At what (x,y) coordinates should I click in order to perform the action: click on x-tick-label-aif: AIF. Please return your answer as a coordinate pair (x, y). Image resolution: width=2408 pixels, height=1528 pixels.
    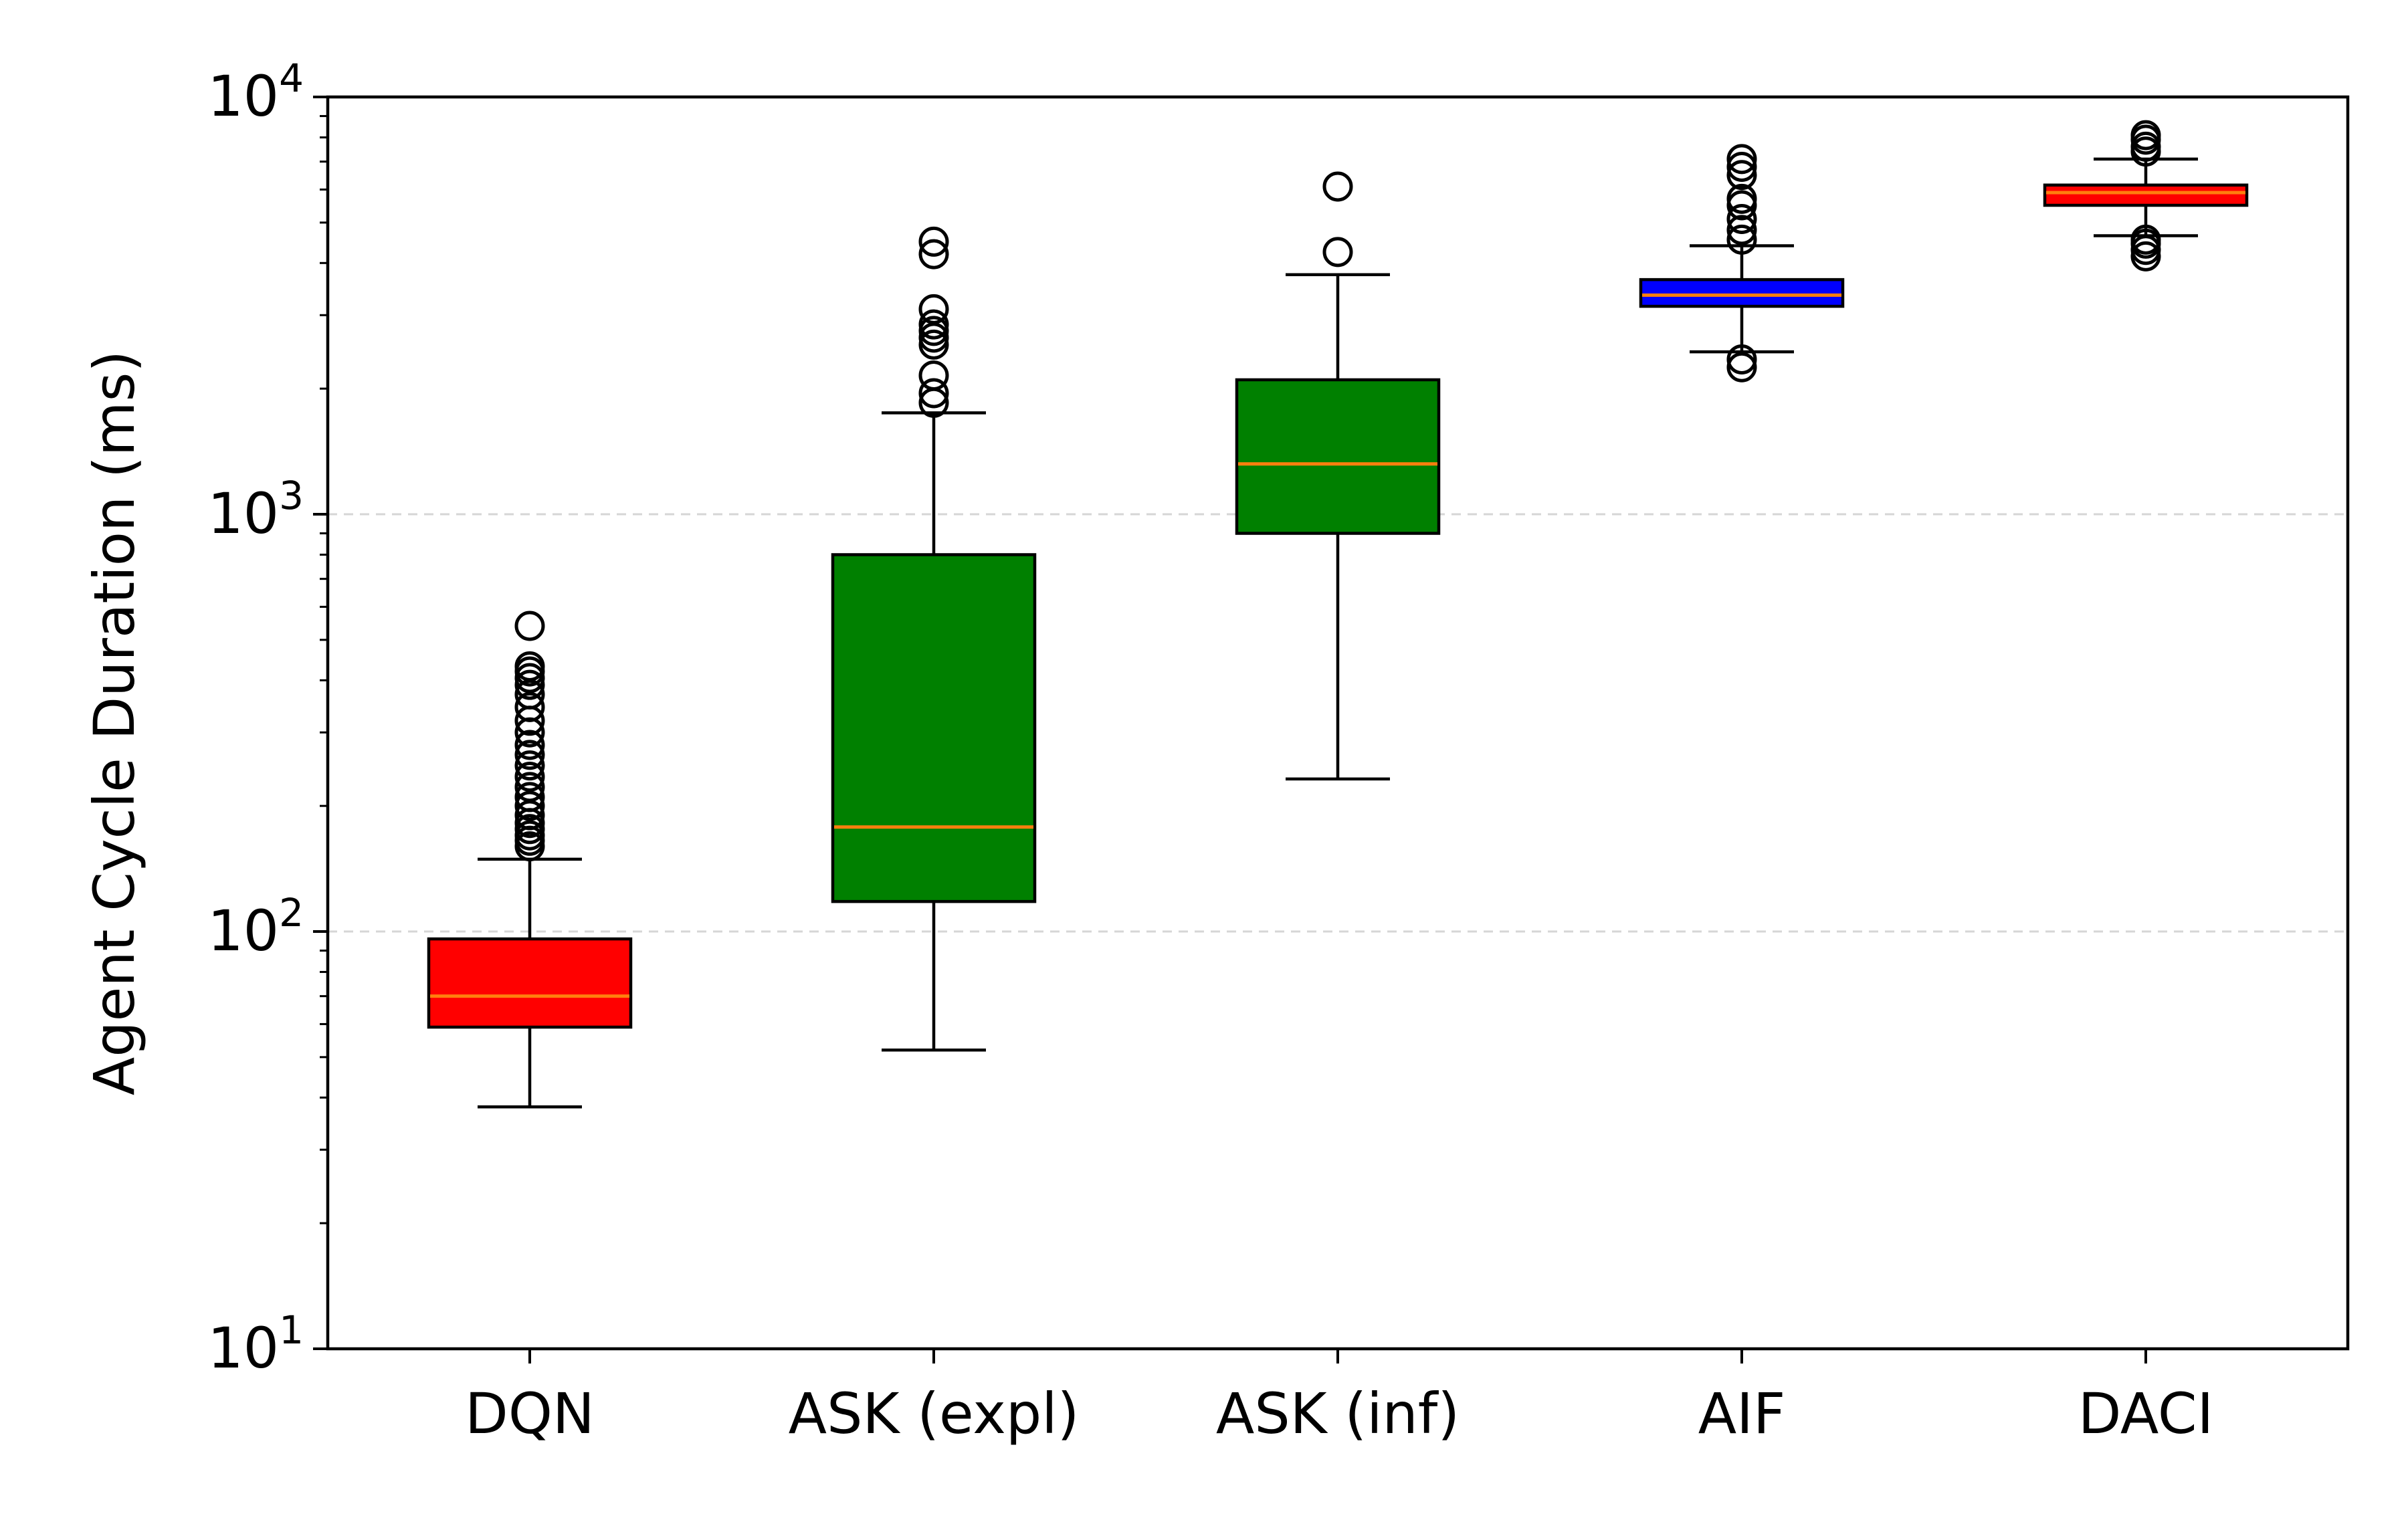
    Looking at the image, I should click on (1742, 1413).